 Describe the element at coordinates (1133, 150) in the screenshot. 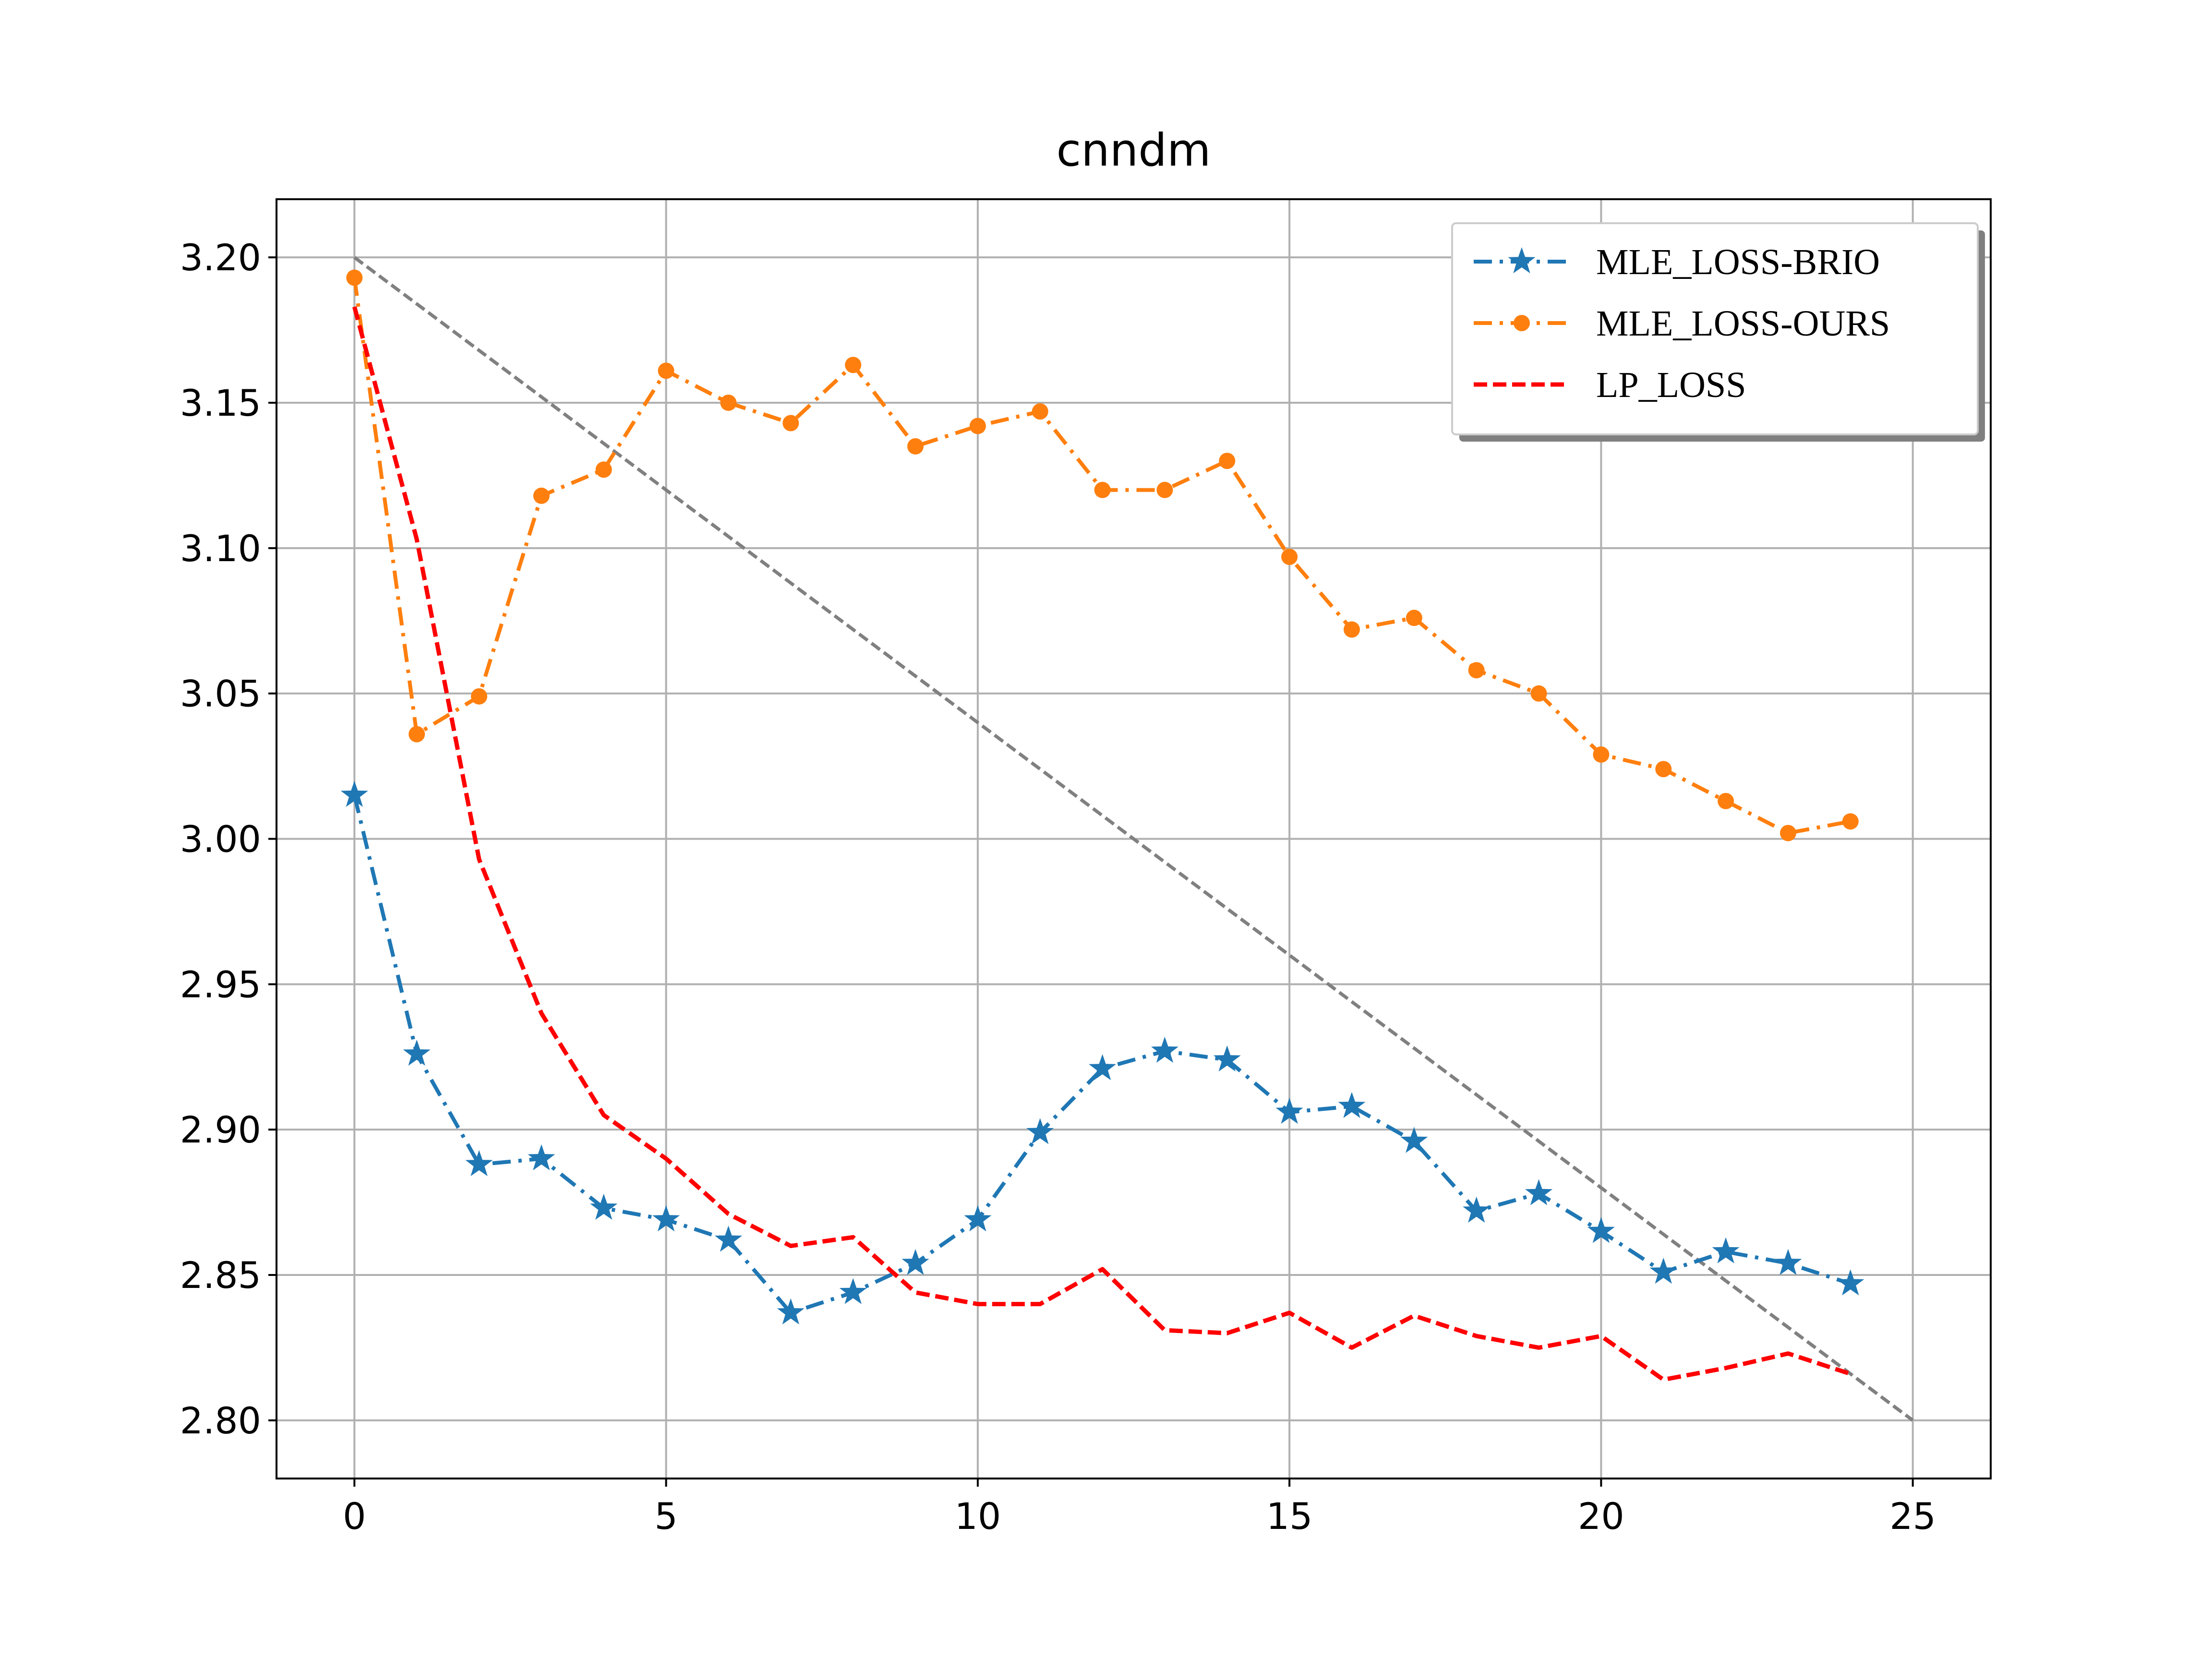

I see `chart-title: cnndm` at that location.